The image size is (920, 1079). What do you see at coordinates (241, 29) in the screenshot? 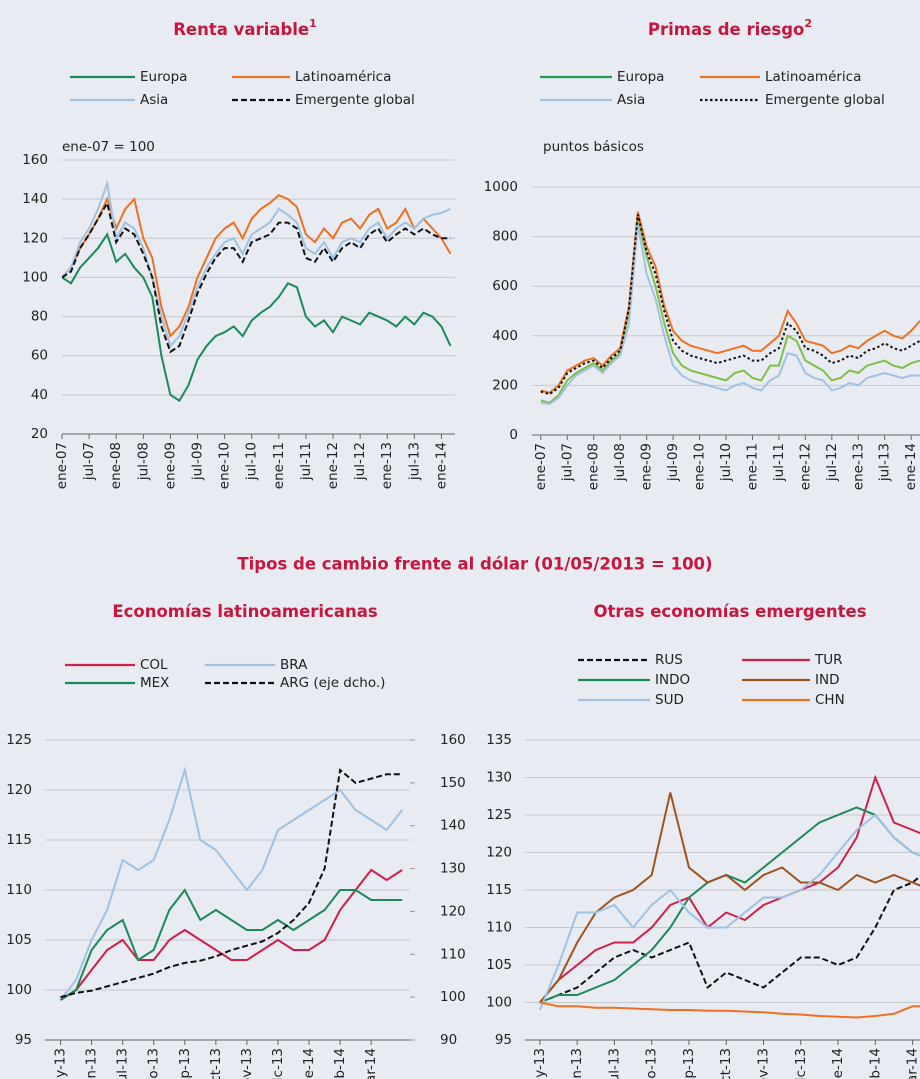
I see `chart-title-text: Renta variable` at bounding box center [241, 29].